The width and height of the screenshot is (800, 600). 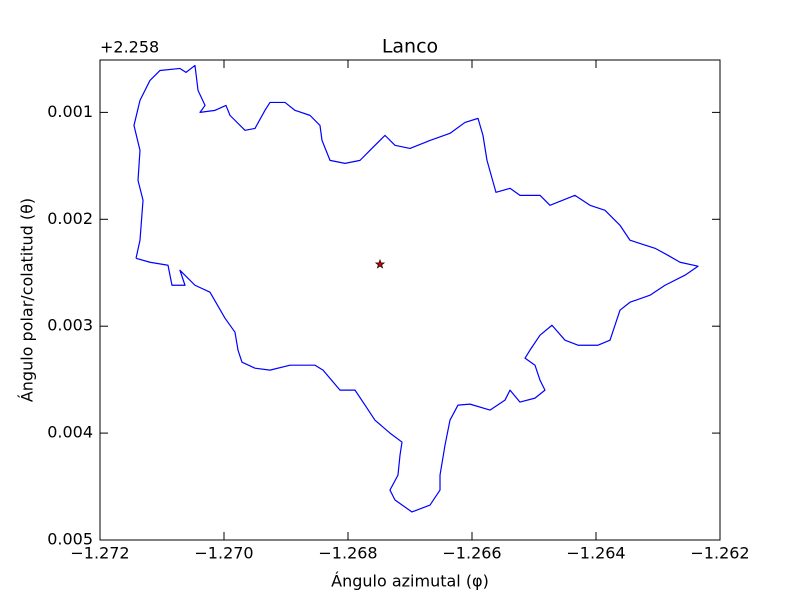 I want to click on x-tick-label: −1.264, so click(x=595, y=553).